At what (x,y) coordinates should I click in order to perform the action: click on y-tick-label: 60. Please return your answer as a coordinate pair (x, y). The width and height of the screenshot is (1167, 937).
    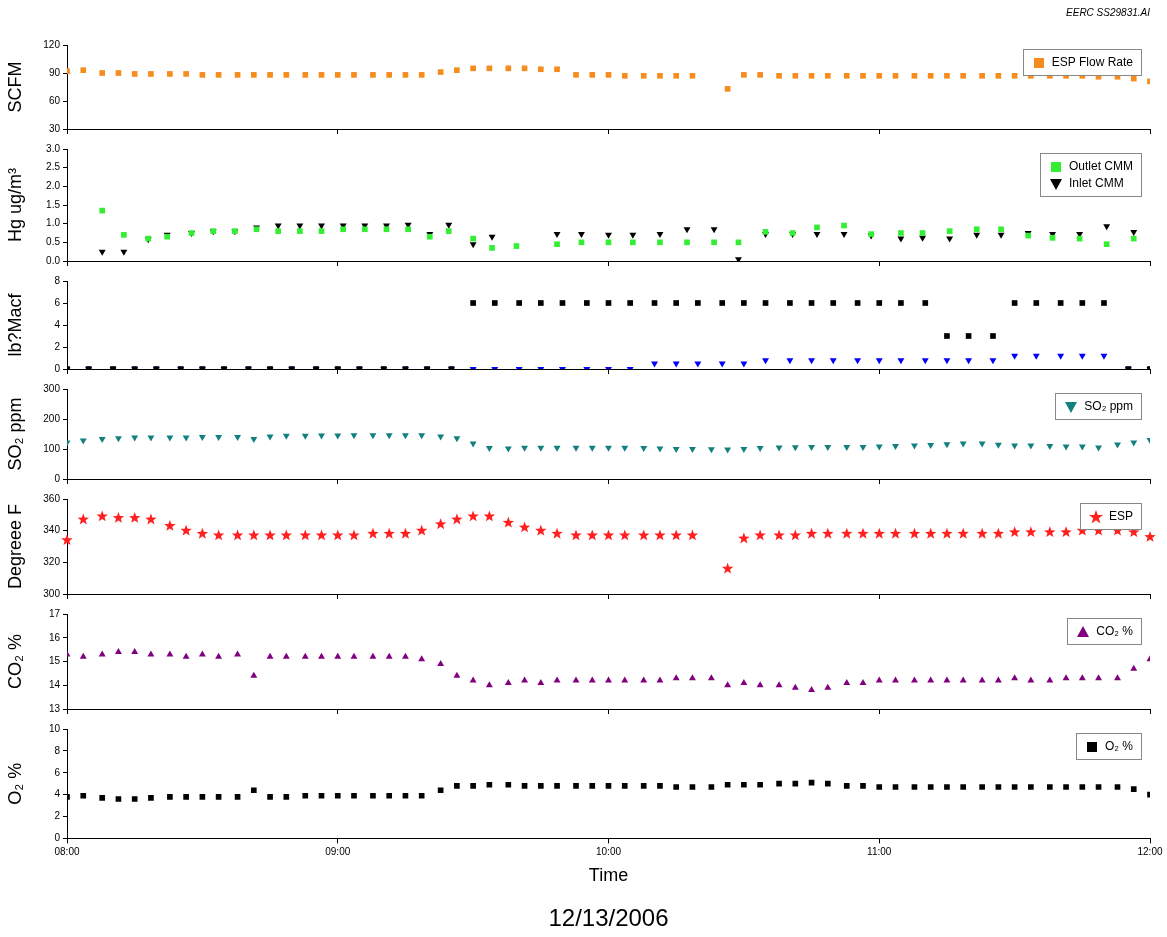
    Looking at the image, I should click on (54, 100).